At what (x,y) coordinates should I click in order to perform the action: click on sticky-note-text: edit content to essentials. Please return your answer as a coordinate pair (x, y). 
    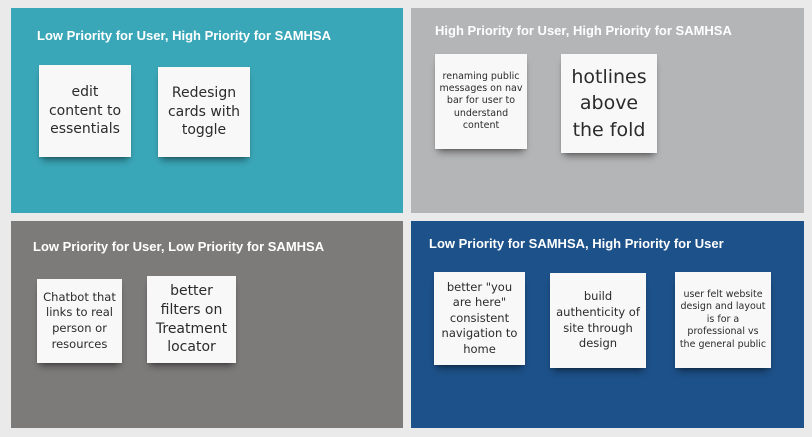
    Looking at the image, I should click on (85, 110).